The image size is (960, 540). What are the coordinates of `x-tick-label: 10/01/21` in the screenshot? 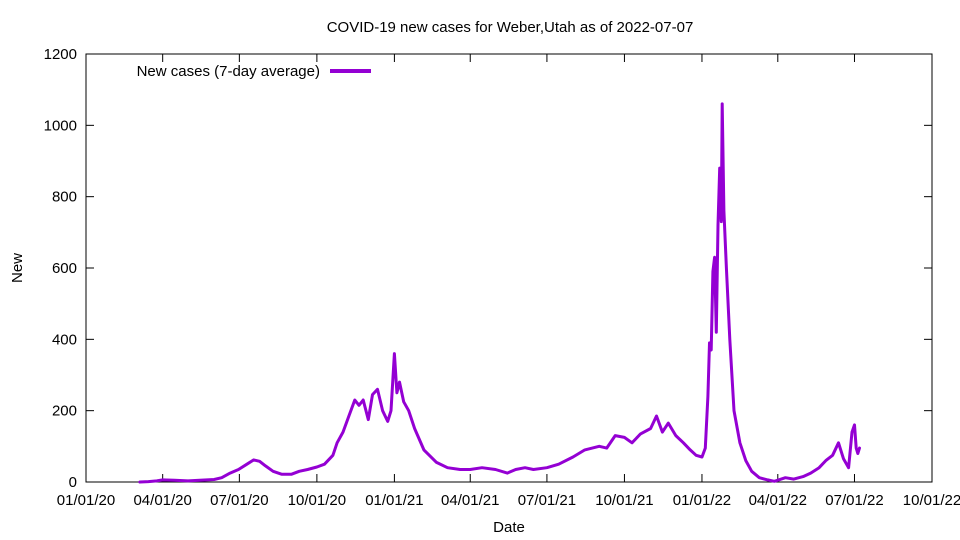 It's located at (624, 500).